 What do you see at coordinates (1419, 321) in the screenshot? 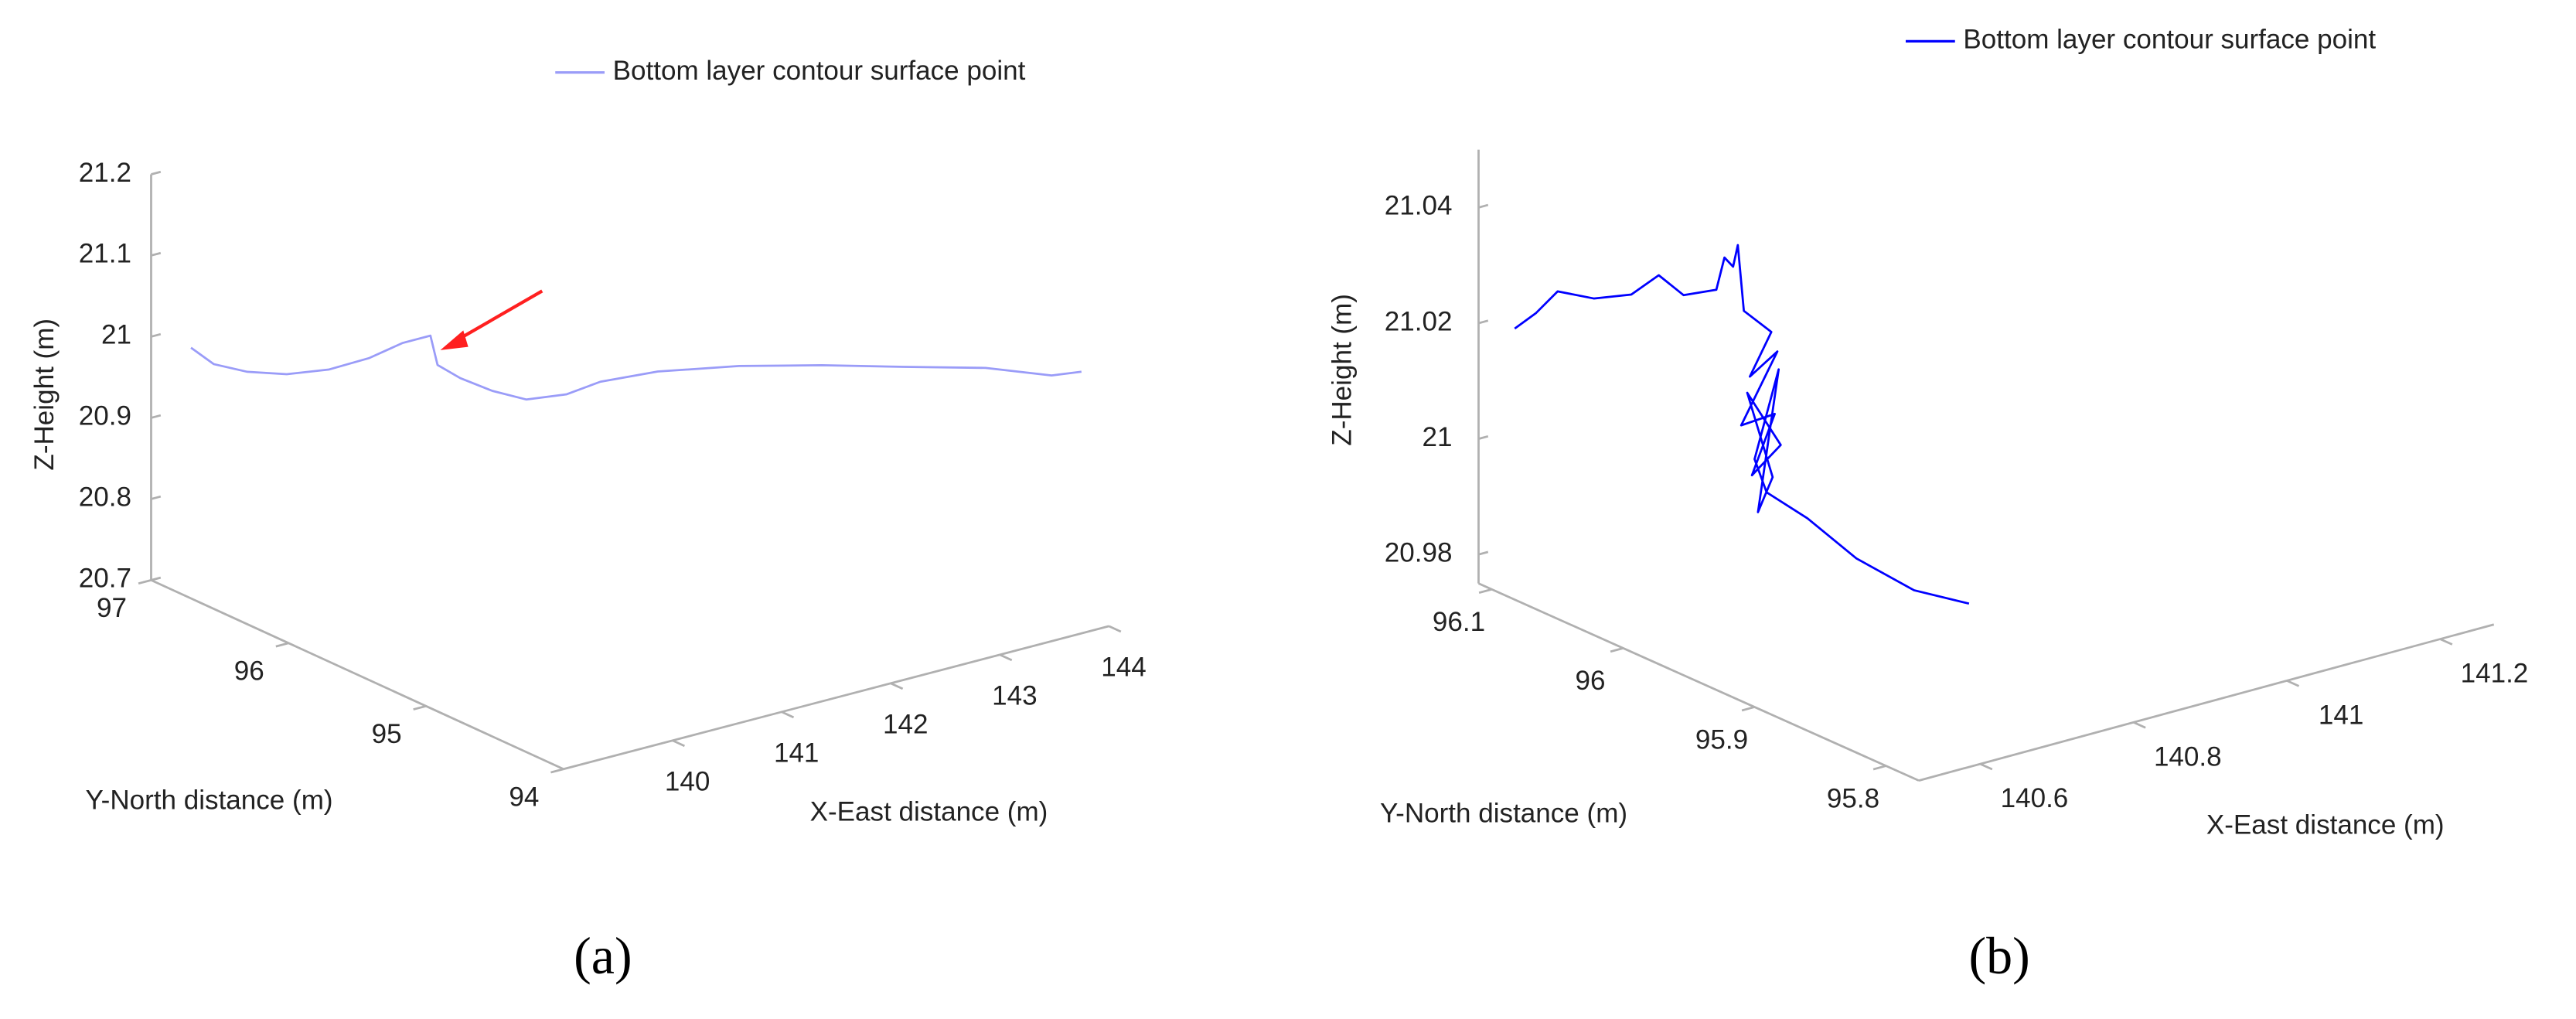
I see `z-tick-label: 21.02` at bounding box center [1419, 321].